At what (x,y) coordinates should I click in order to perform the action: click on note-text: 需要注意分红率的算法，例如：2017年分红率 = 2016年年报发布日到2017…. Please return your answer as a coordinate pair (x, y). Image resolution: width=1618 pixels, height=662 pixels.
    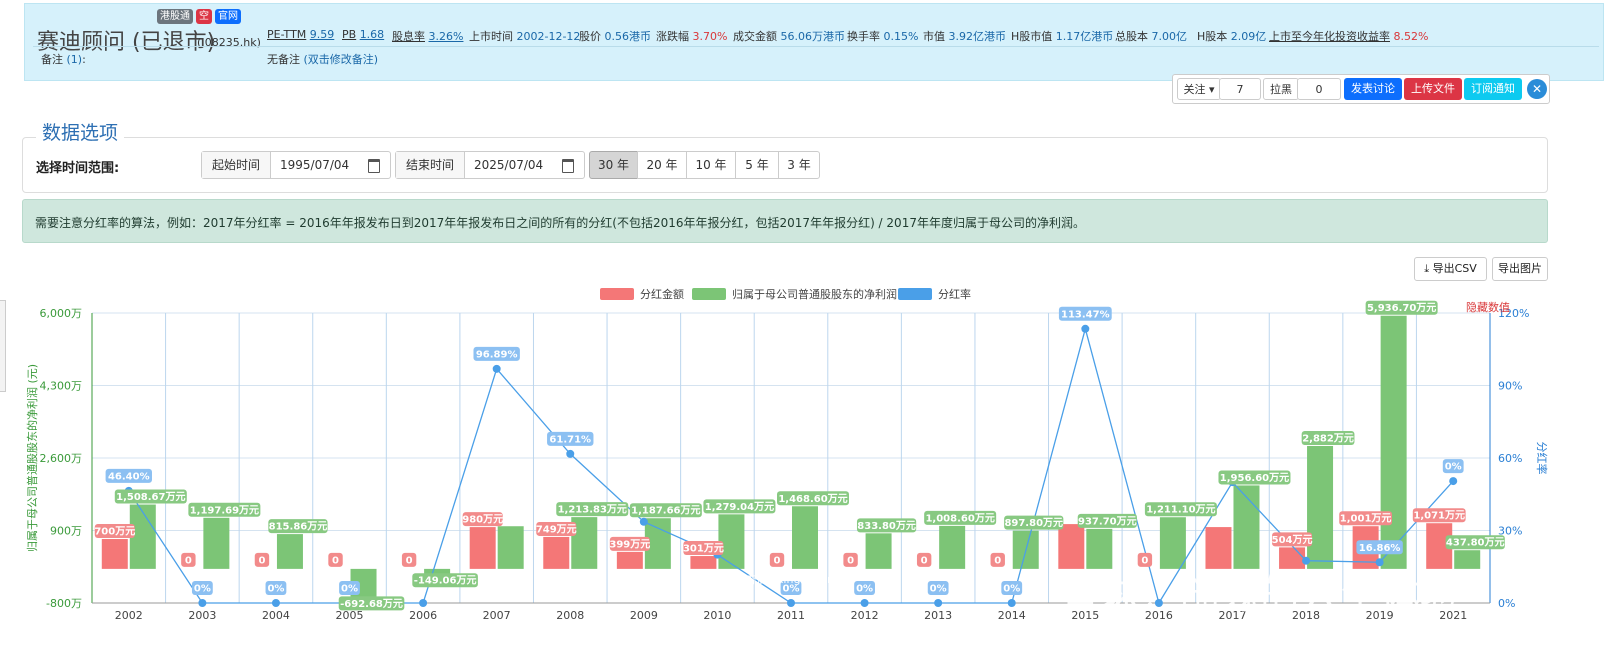
    Looking at the image, I should click on (560, 223).